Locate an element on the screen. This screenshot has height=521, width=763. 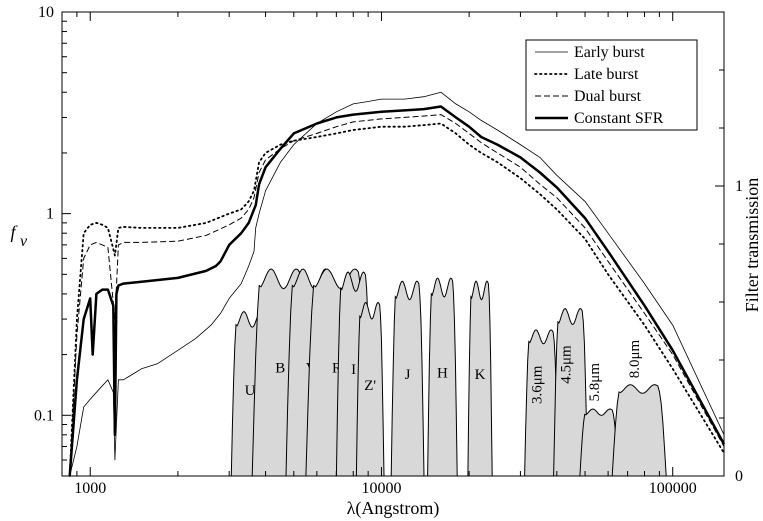
y-tick-label: 0.1 is located at coordinates (44, 415).